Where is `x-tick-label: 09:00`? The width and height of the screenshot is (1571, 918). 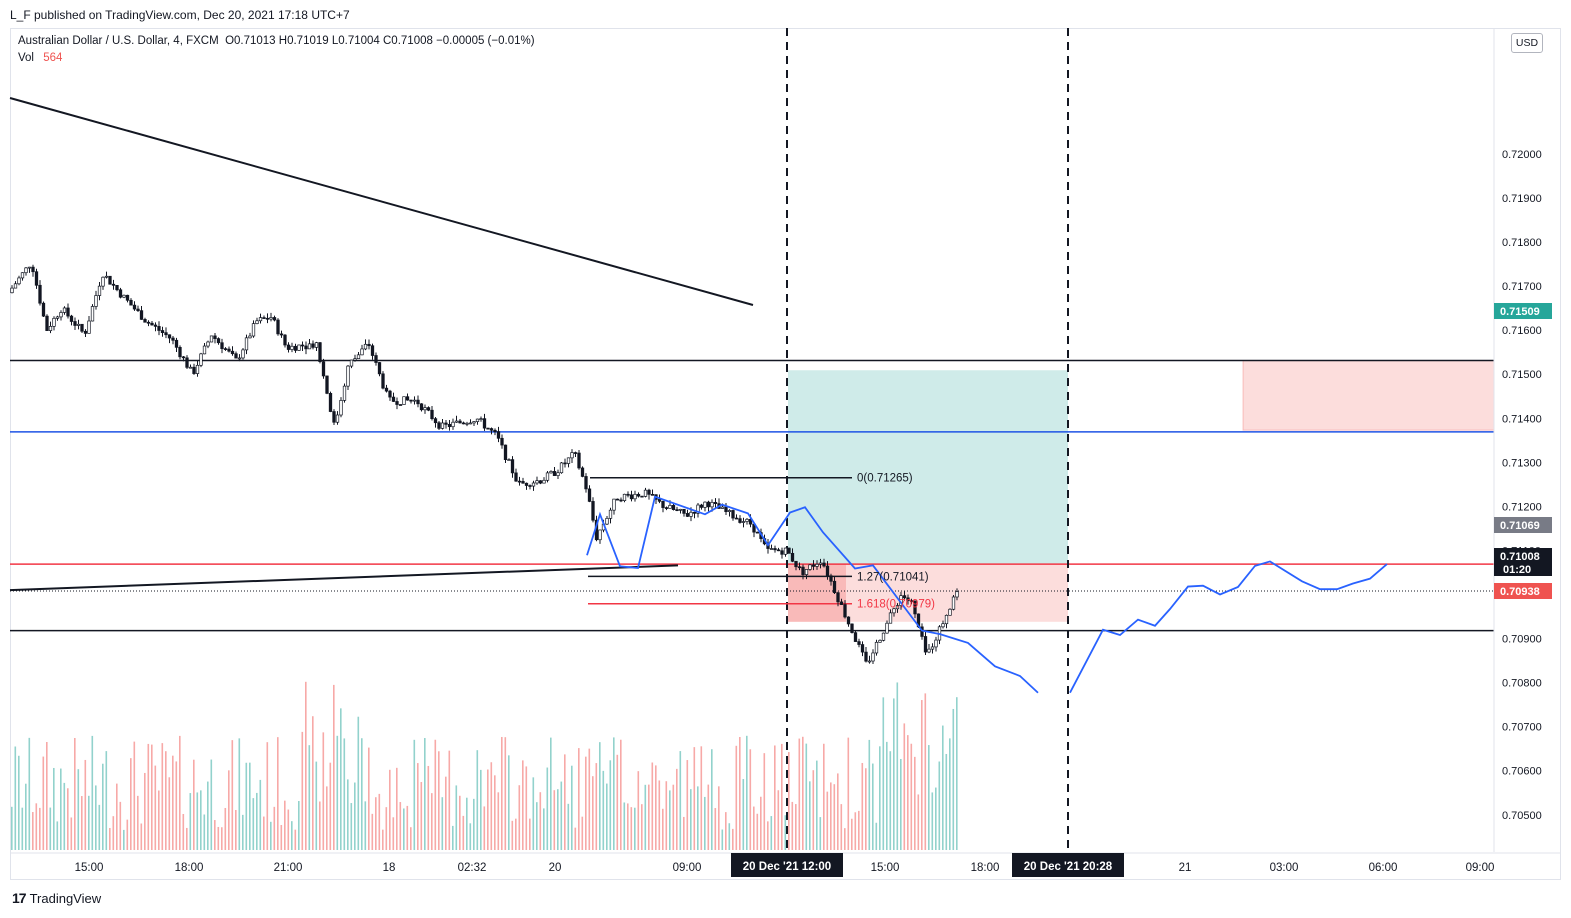
x-tick-label: 09:00 is located at coordinates (1480, 868).